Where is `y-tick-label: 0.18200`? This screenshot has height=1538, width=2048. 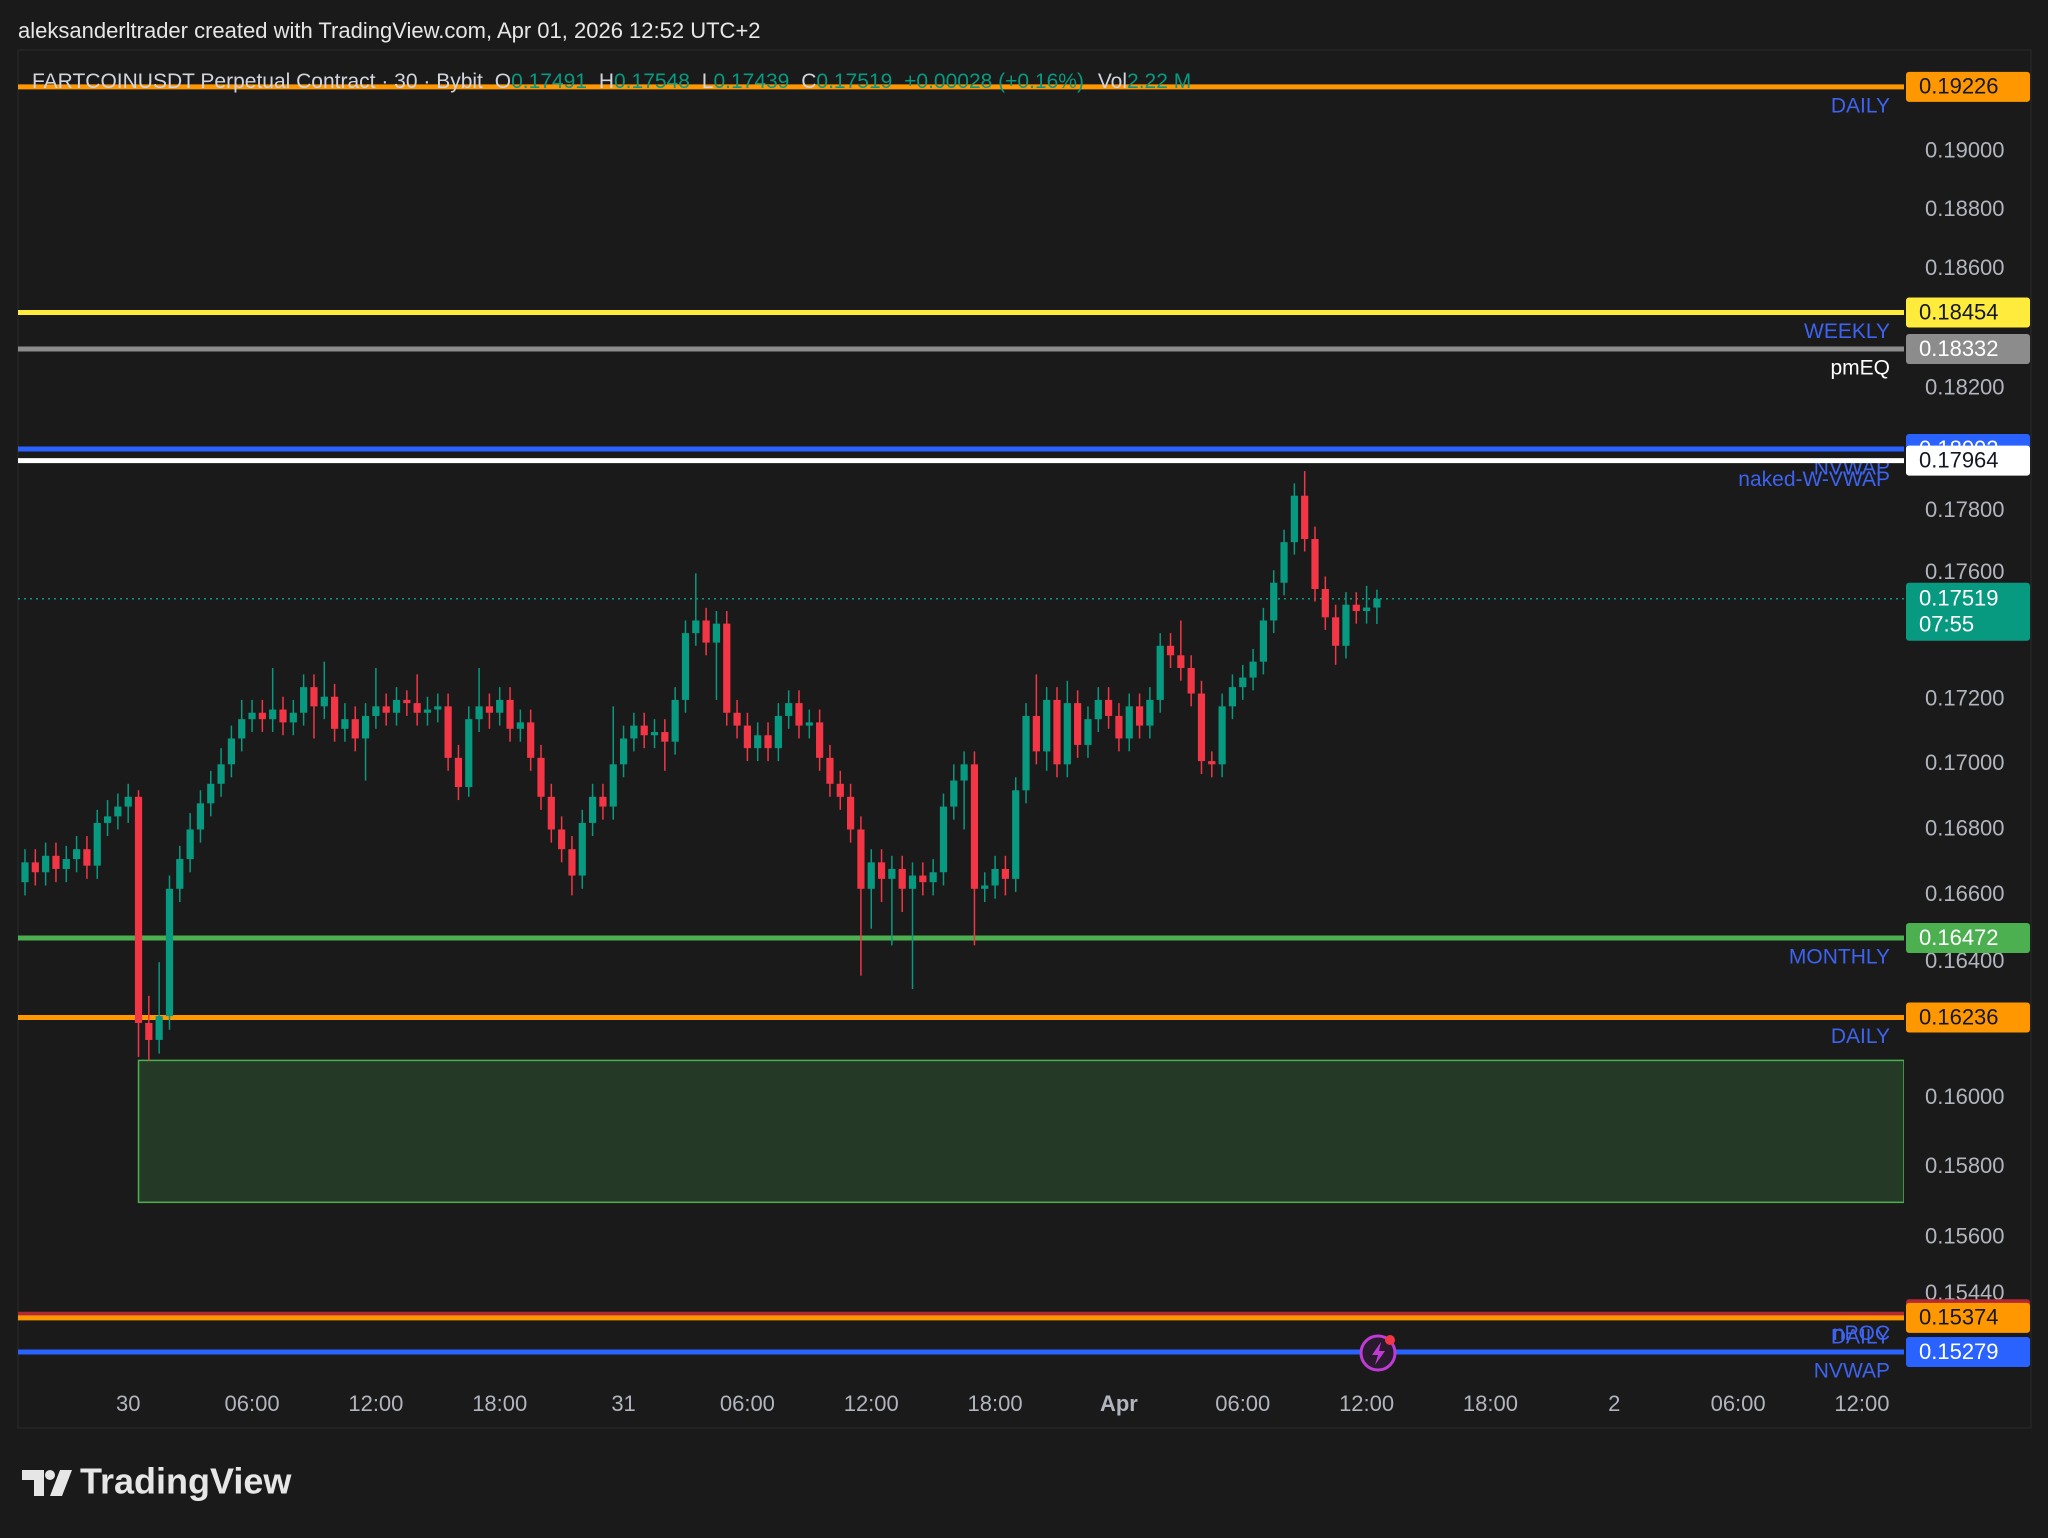 y-tick-label: 0.18200 is located at coordinates (1965, 387).